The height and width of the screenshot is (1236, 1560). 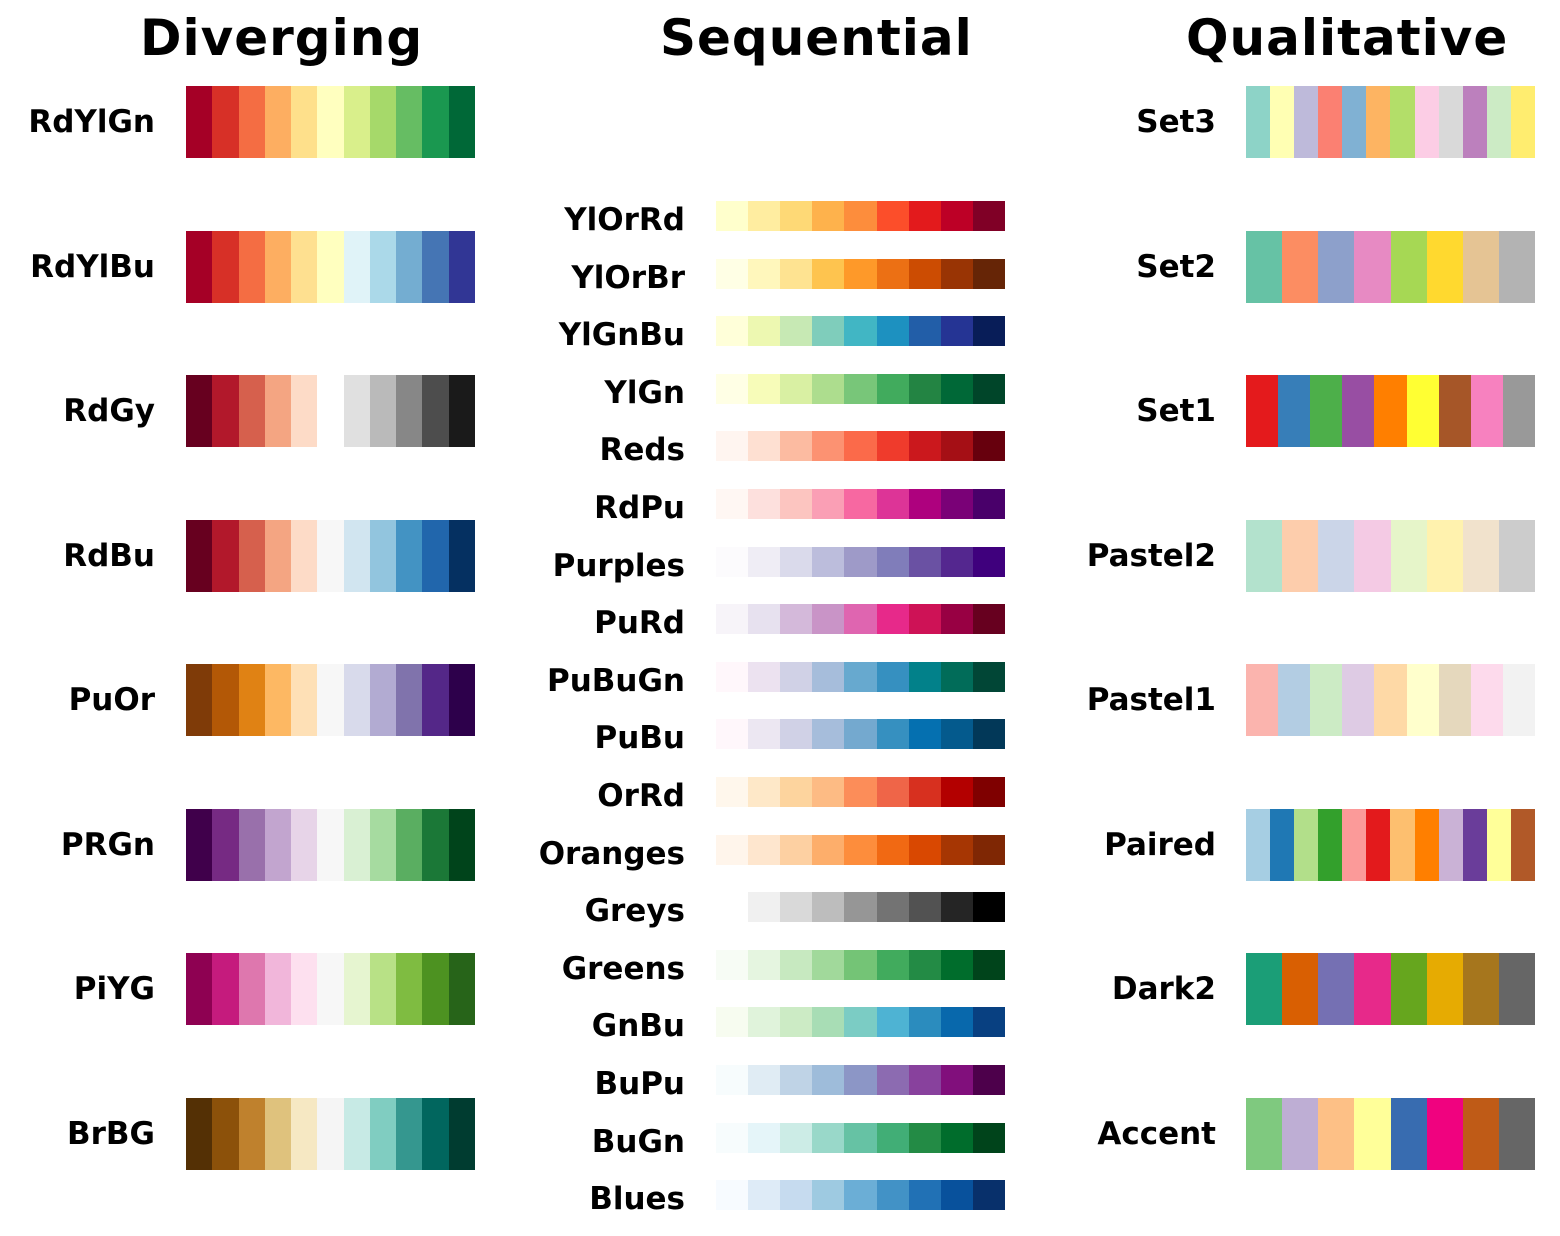 I want to click on palette-dark2: Dark2, so click(x=1300, y=989).